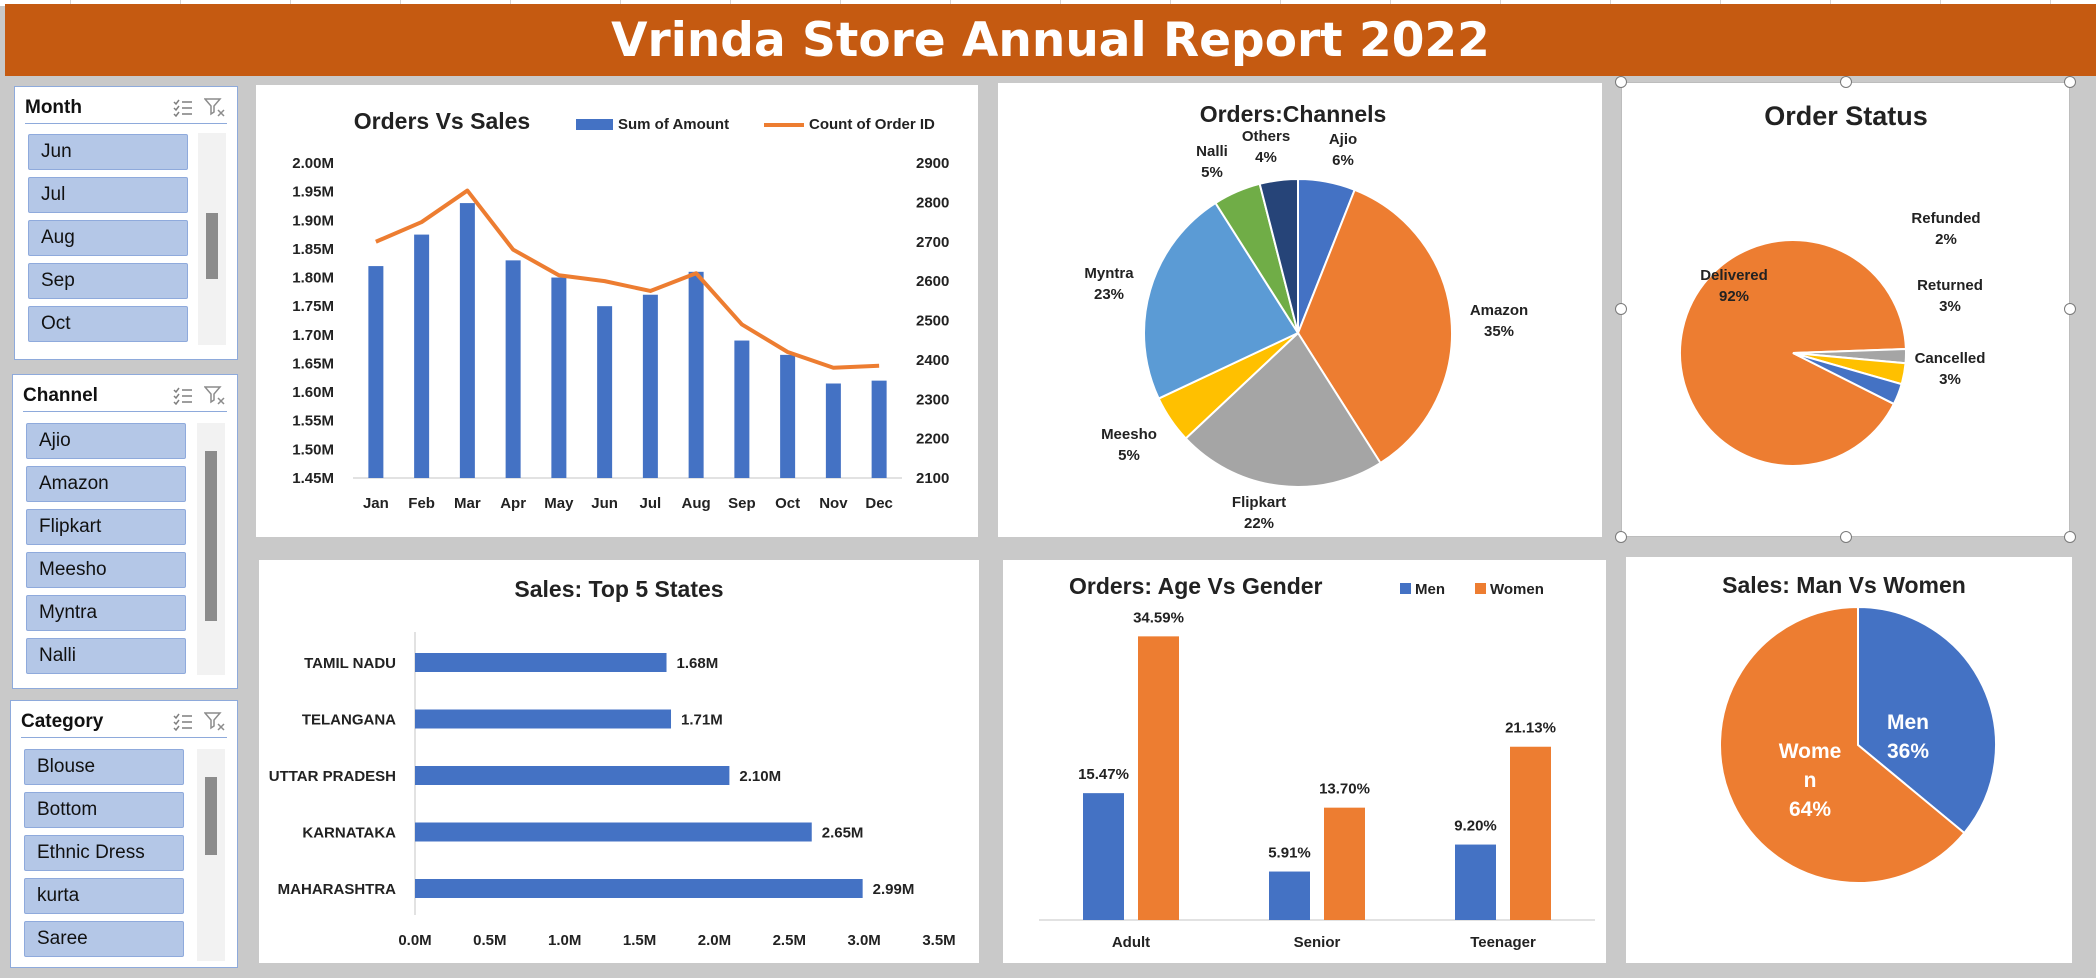 Image resolution: width=2096 pixels, height=978 pixels. I want to click on month-item-oct: Oct, so click(108, 324).